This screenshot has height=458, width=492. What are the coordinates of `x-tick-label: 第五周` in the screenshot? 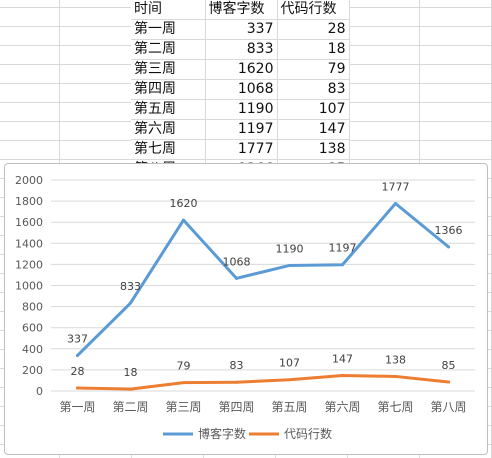 It's located at (289, 407).